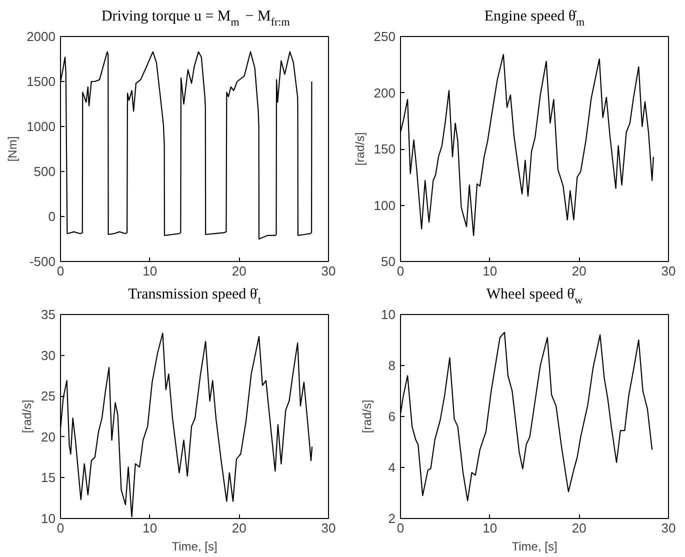  I want to click on y-tick-label: 25, so click(48, 396).